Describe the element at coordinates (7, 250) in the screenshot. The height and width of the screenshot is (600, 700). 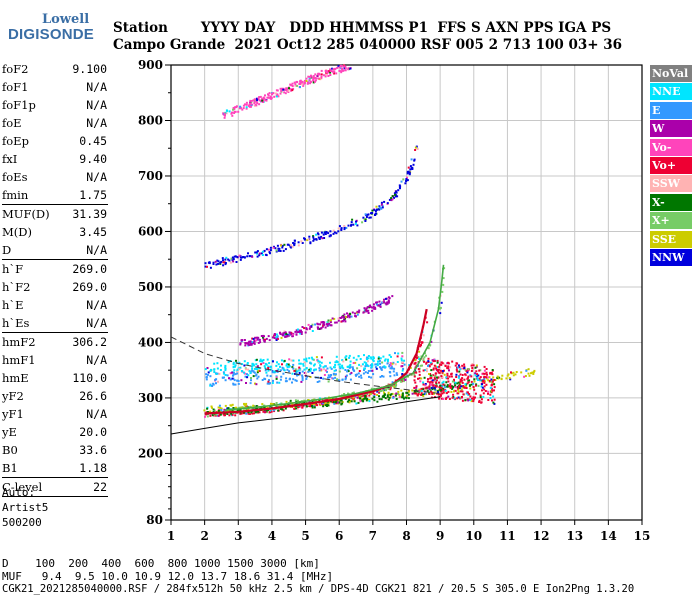
I see `param-name: D` at that location.